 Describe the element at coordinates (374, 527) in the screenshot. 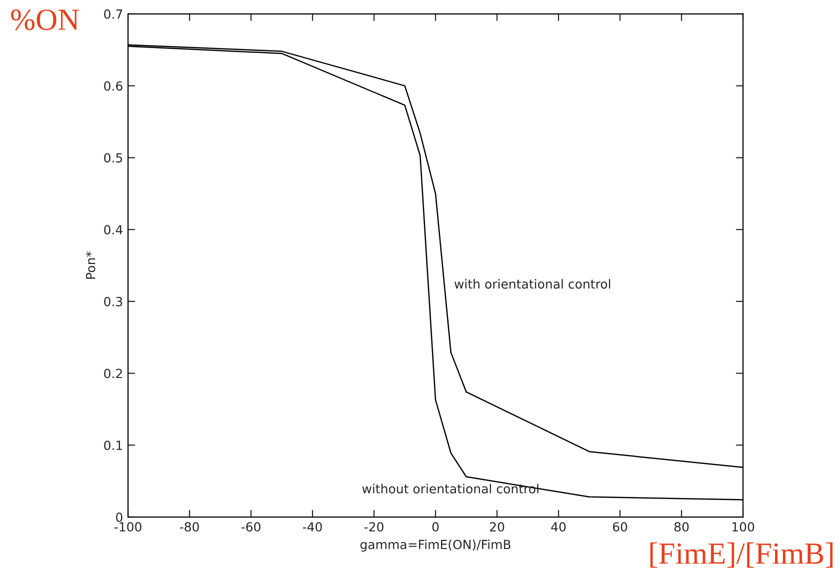

I see `x-tick-label: -20` at that location.